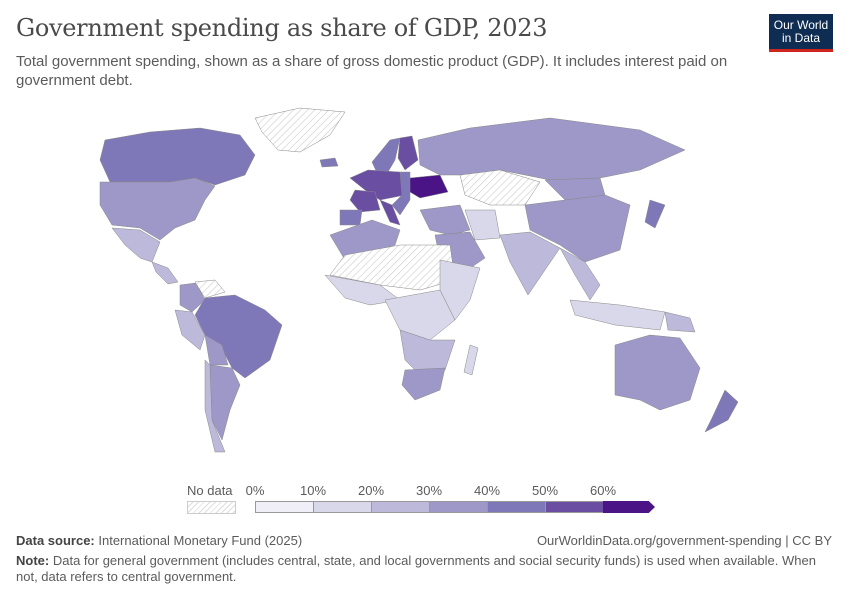  I want to click on country-east-africa: East Africa, so click(460, 290).